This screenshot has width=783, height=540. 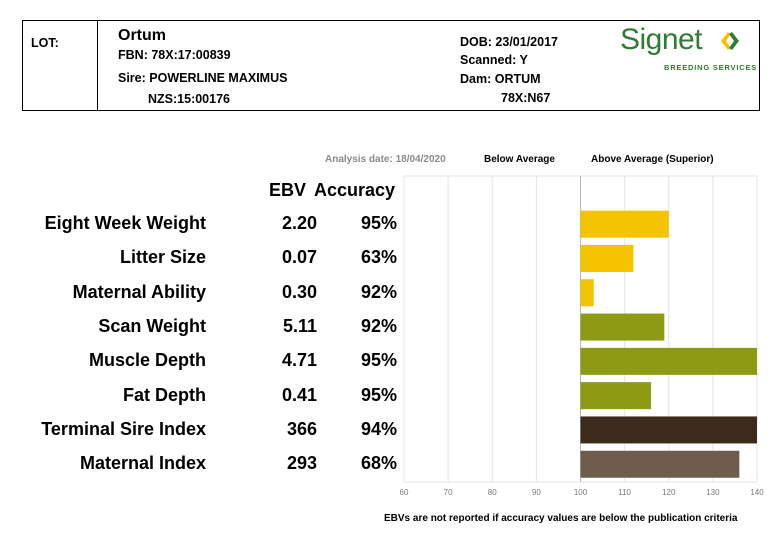 What do you see at coordinates (624, 224) in the screenshot?
I see `bar-eight-week-weight` at bounding box center [624, 224].